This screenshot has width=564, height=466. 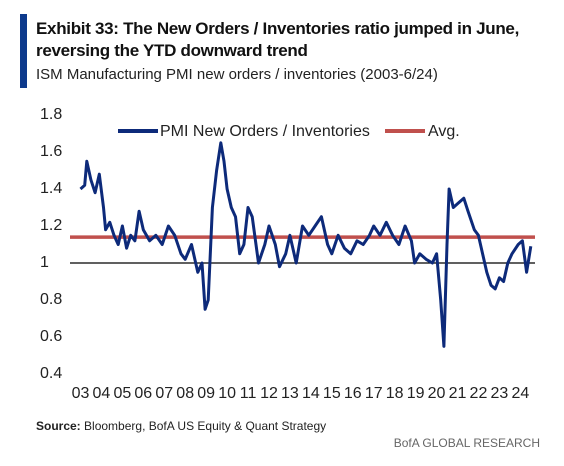 What do you see at coordinates (51, 373) in the screenshot?
I see `y-tick-label: 0.4` at bounding box center [51, 373].